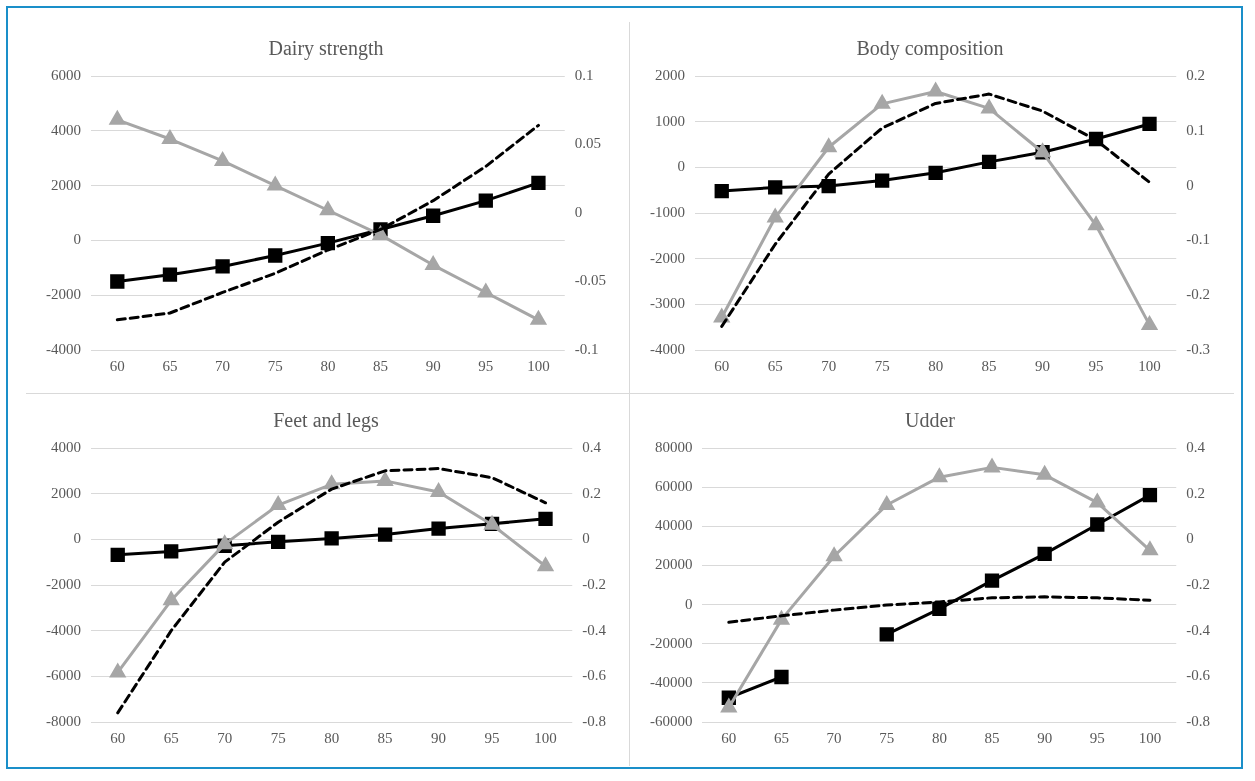 This screenshot has height=781, width=1255. What do you see at coordinates (674, 486) in the screenshot?
I see `y-tick-label: 60000` at bounding box center [674, 486].